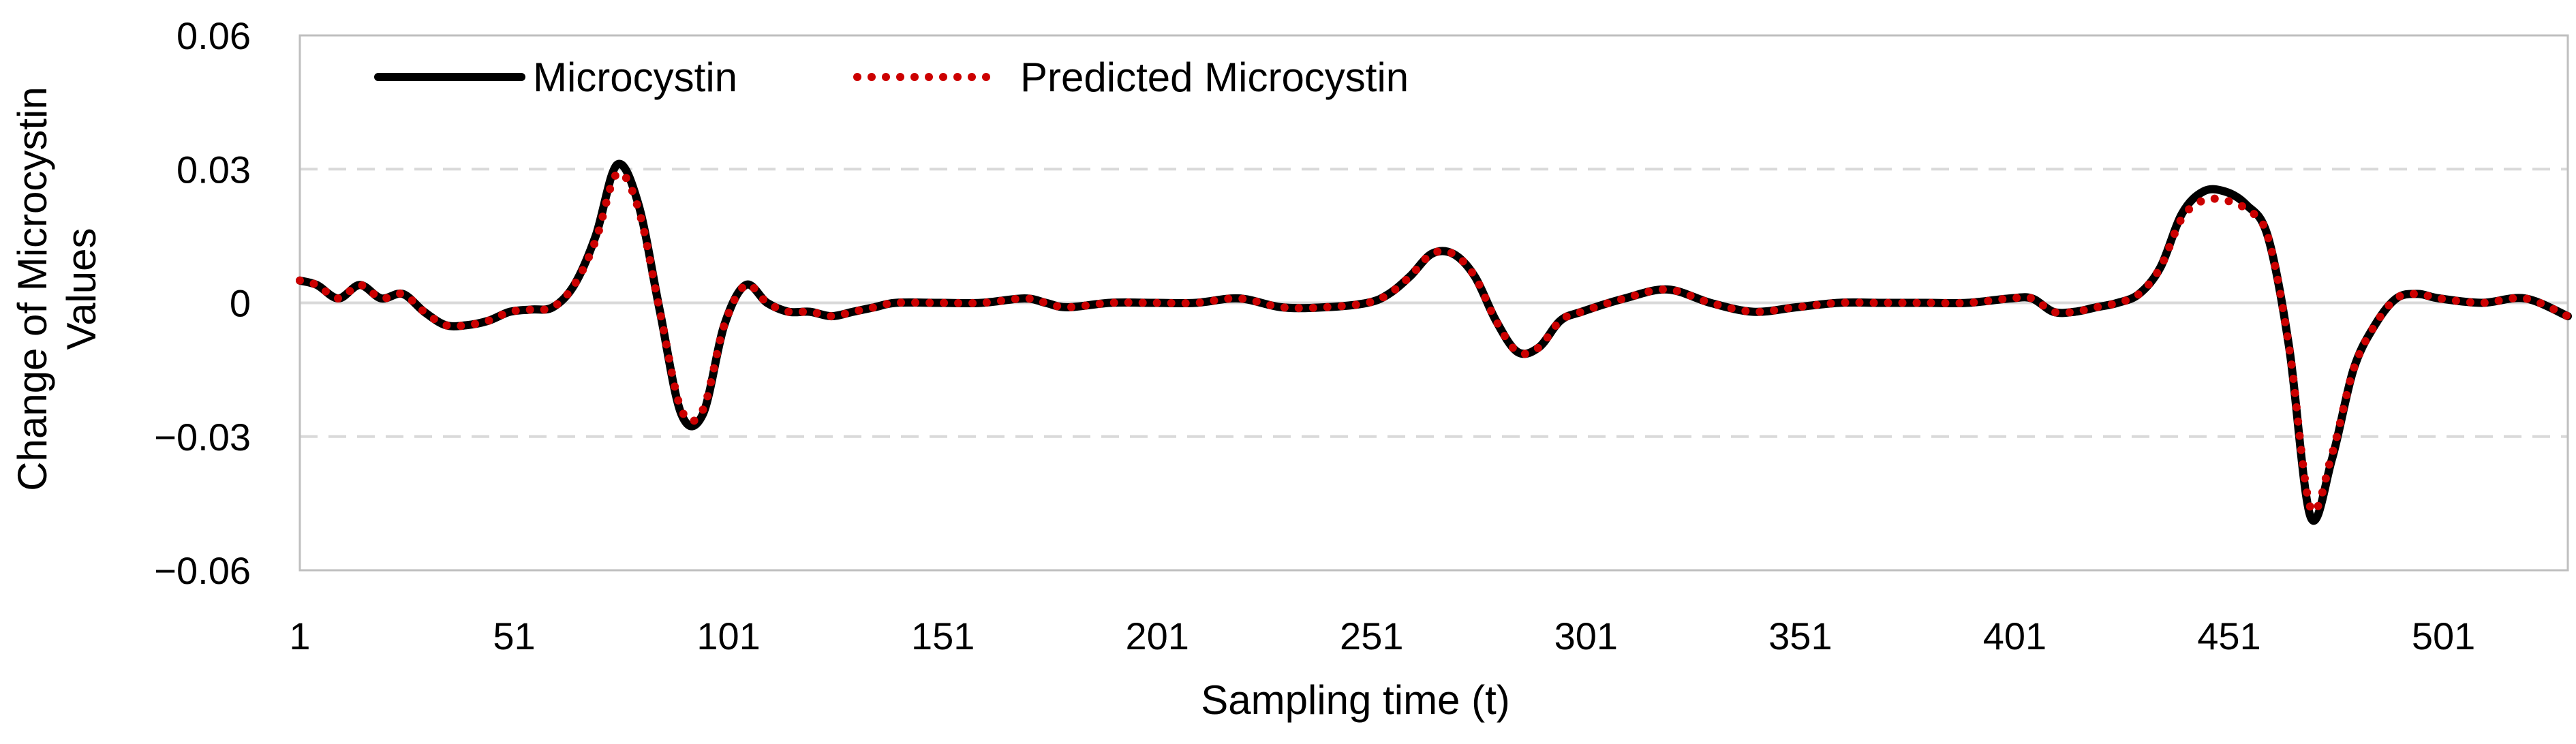 The width and height of the screenshot is (2576, 744). I want to click on x-axis-ticks: 1 51 101 151 201 251 301 351 401 451 501, so click(1382, 636).